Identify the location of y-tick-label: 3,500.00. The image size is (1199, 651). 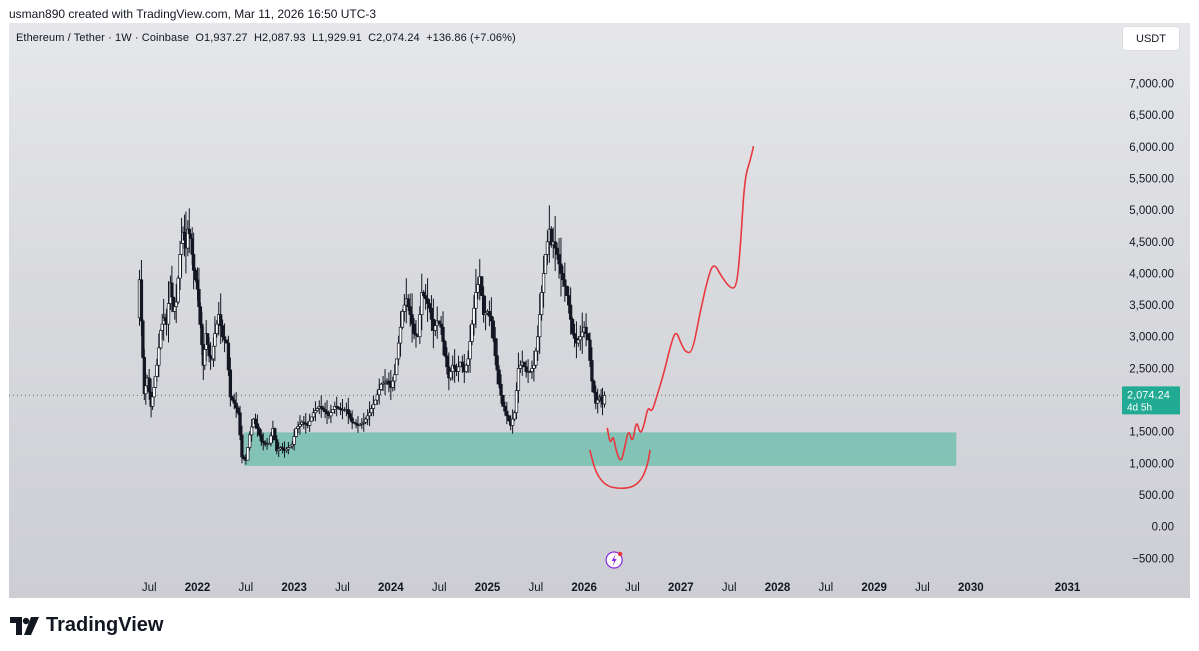
(1151, 306).